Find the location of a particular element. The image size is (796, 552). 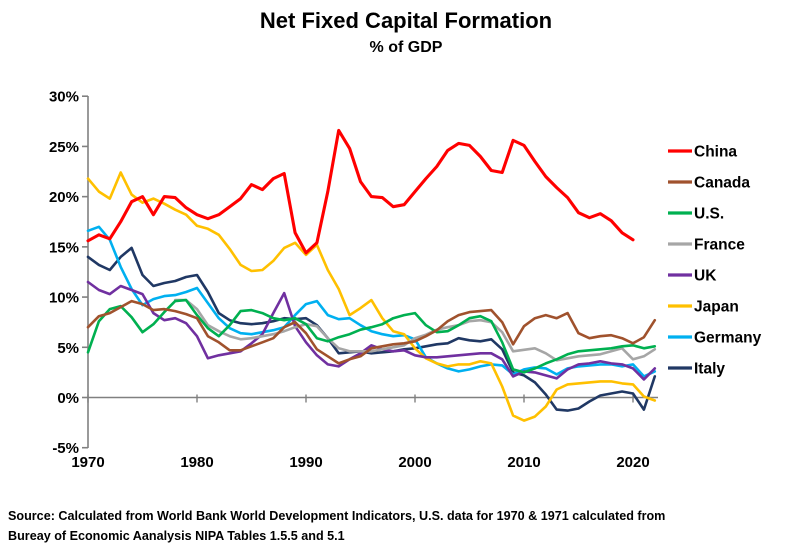

y-tick-label-25%: 25% is located at coordinates (64, 147).